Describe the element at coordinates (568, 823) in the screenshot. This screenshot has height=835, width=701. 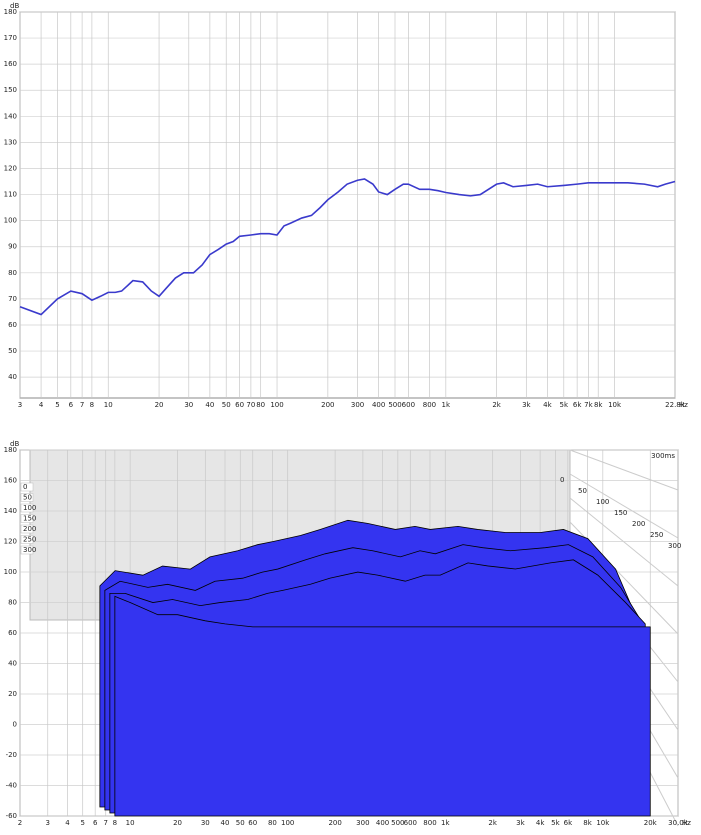
I see `x-tick-label: 6k` at that location.